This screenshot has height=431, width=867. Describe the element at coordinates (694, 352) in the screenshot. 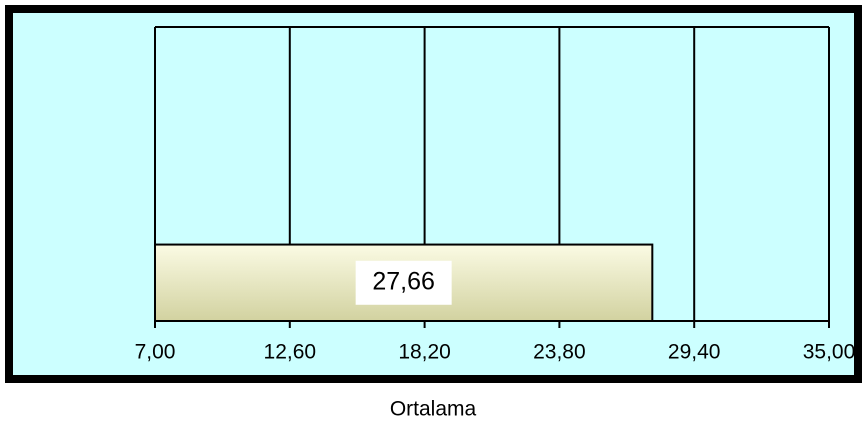

I see `x-tick-label: 29,40` at that location.